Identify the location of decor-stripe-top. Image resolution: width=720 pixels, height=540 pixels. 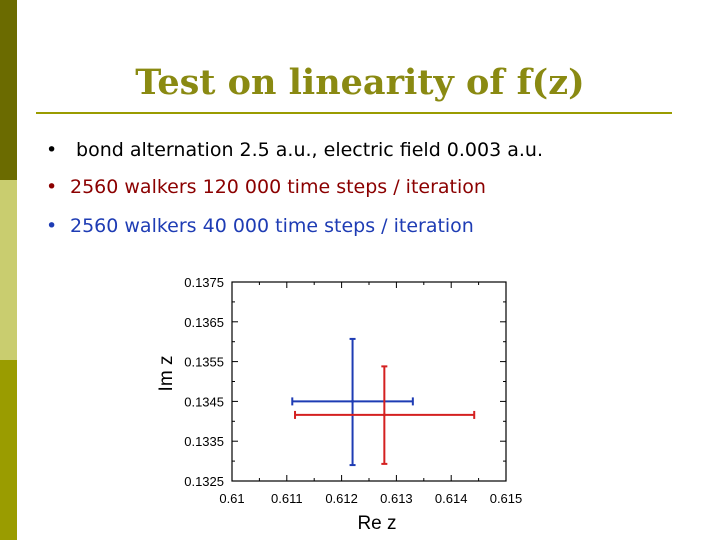
(8, 90).